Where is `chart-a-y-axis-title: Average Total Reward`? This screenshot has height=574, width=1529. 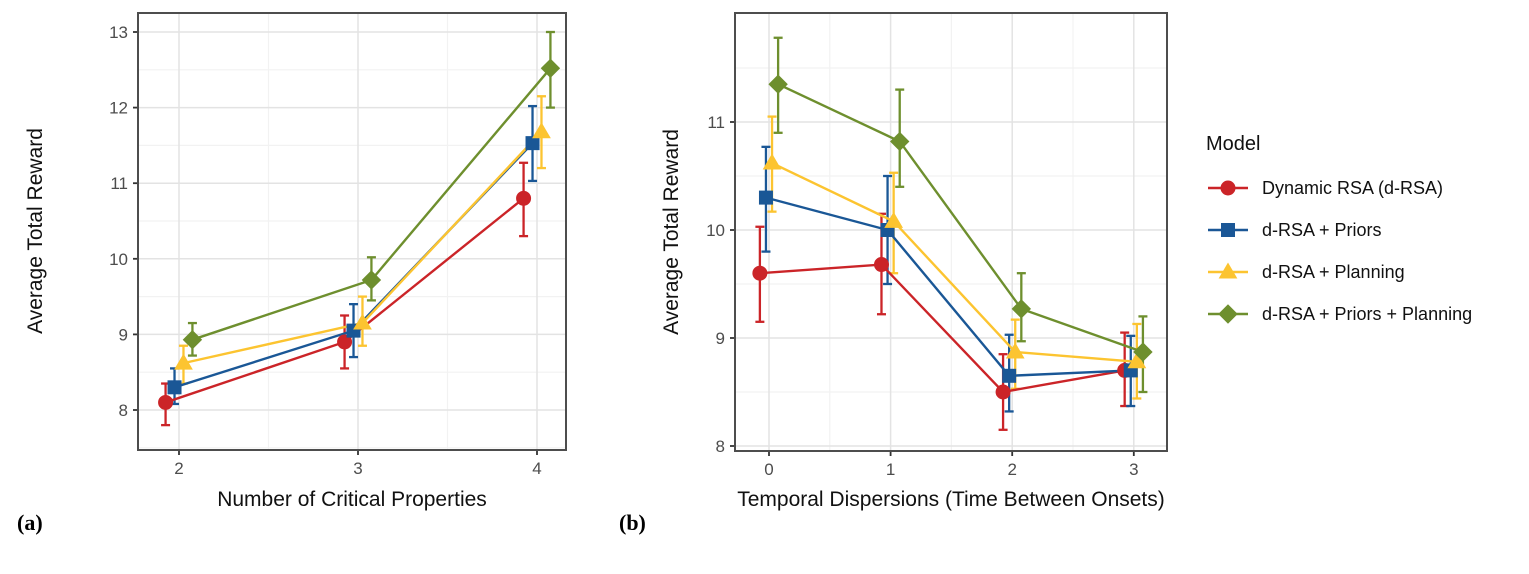
chart-a-y-axis-title: Average Total Reward is located at coordinates (35, 231).